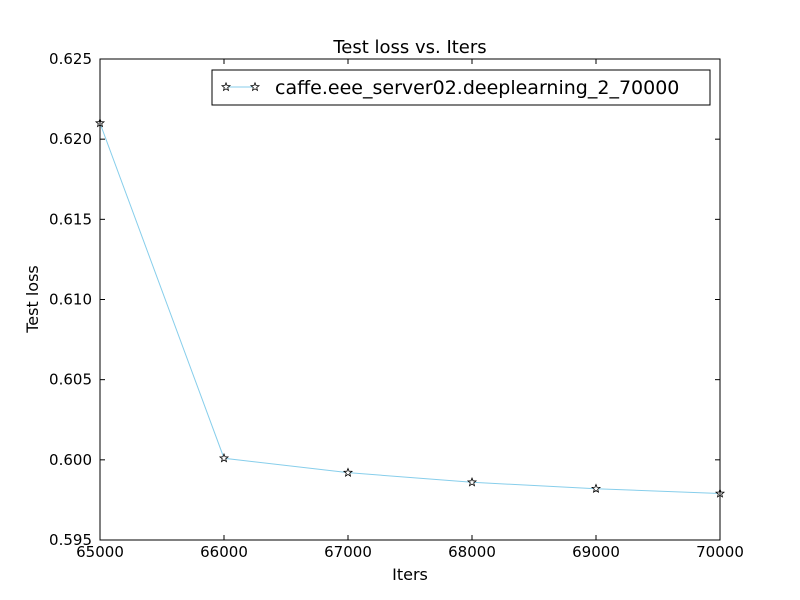 The width and height of the screenshot is (800, 600). Describe the element at coordinates (477, 88) in the screenshot. I see `legend-series-label: caffe.eee_server02.deeplearning_2_70000` at that location.